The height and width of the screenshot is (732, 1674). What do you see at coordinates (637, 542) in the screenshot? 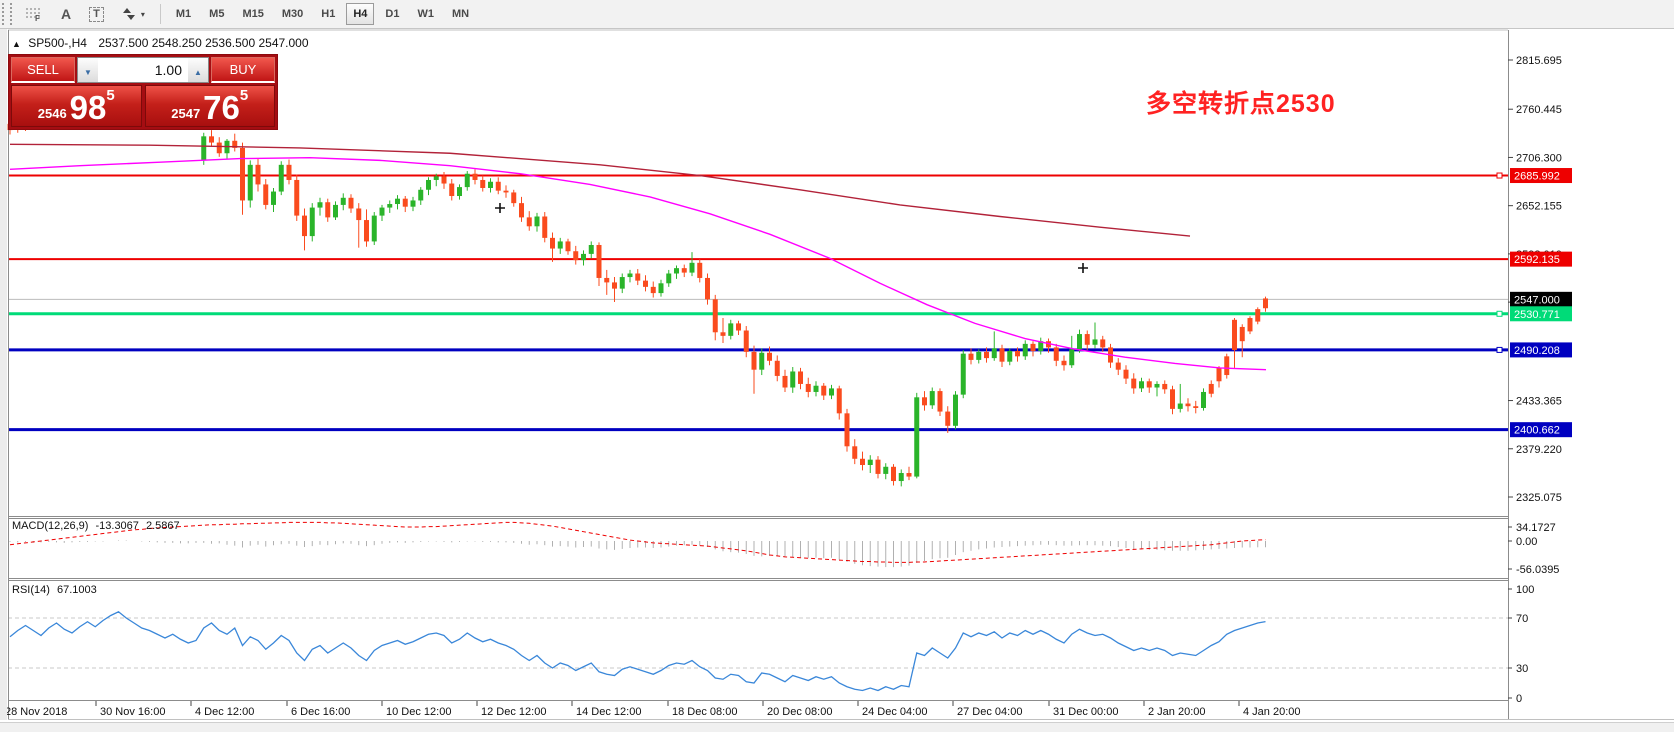
I see `macd-signal-line` at bounding box center [637, 542].